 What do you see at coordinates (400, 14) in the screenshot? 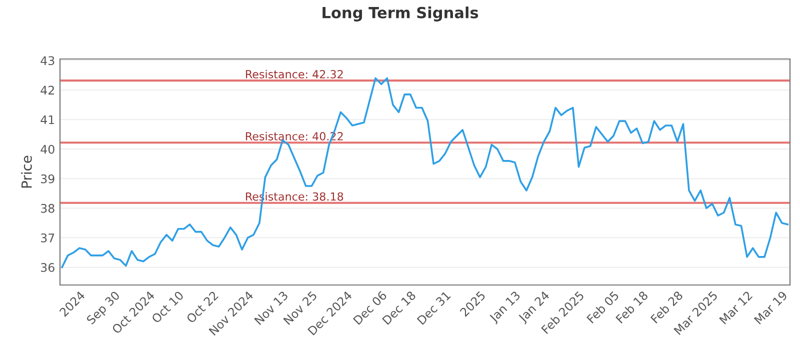
I see `chart-title: Long Term Signals` at bounding box center [400, 14].